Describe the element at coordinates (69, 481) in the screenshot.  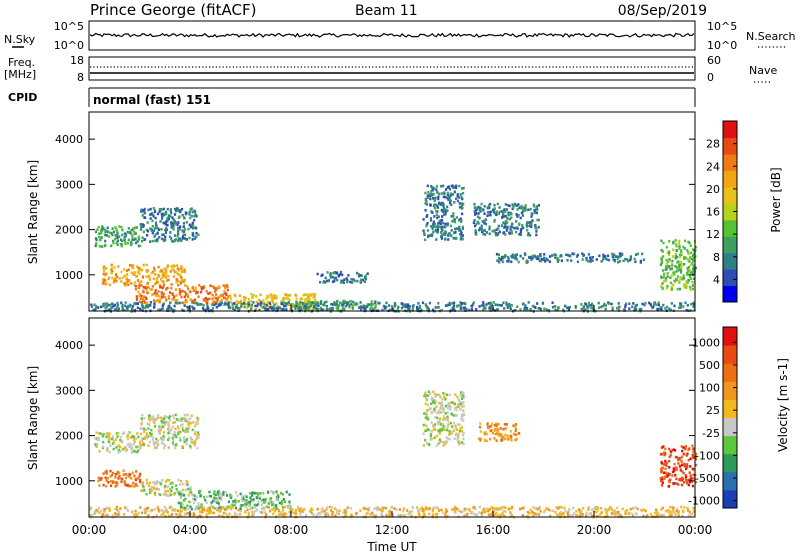
I see `ytick-label: 1000` at that location.